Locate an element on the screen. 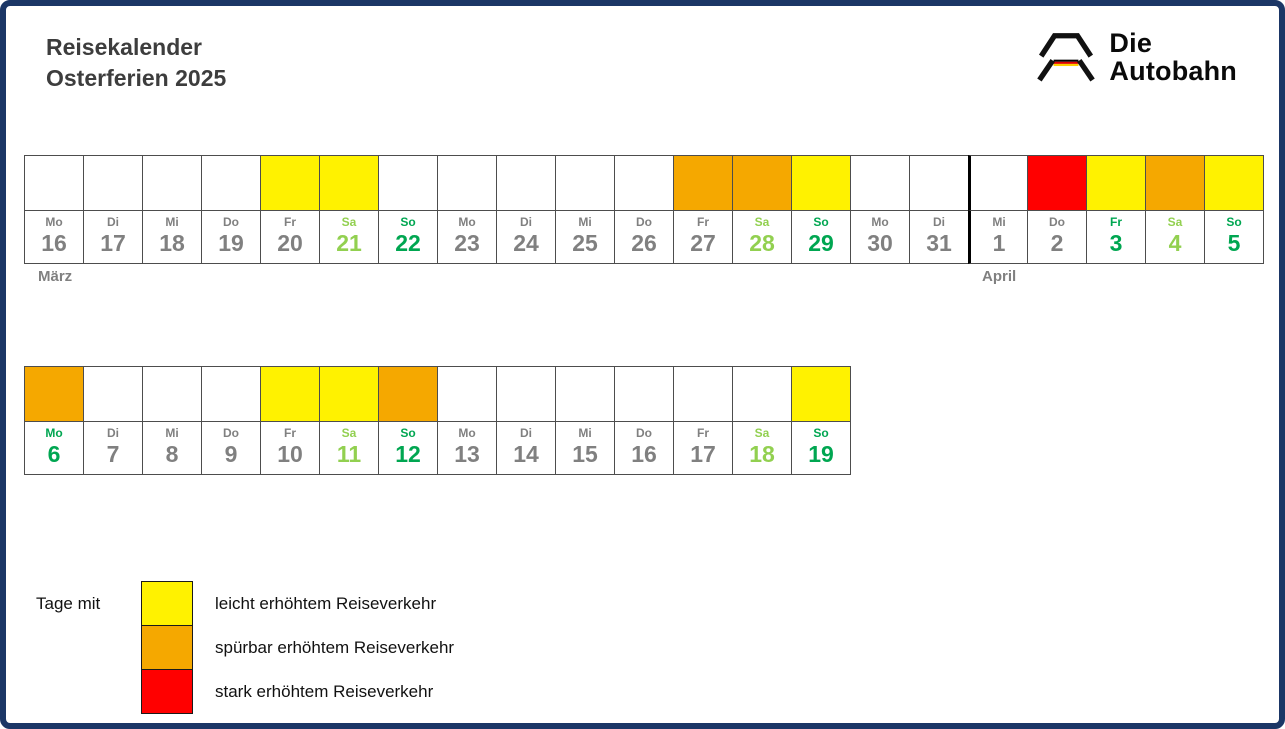  day-label: So 29 is located at coordinates (821, 237).